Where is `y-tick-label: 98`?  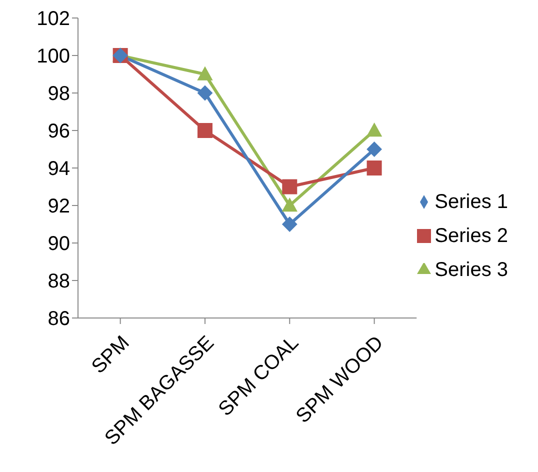 y-tick-label: 98 is located at coordinates (59, 94).